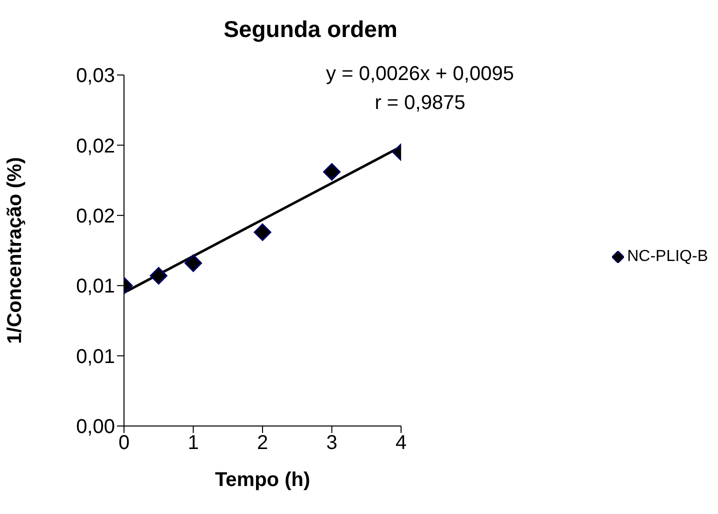  What do you see at coordinates (95, 76) in the screenshot?
I see `y-tick-label: 0,03` at bounding box center [95, 76].